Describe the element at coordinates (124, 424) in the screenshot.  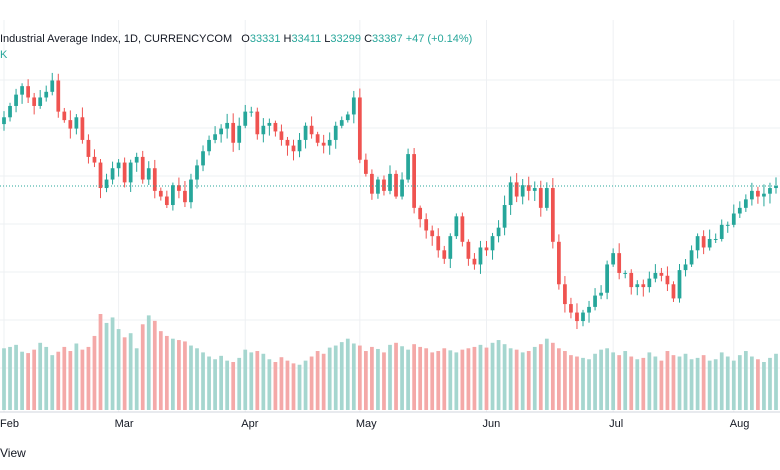
I see `time-axis-label: Mar` at that location.